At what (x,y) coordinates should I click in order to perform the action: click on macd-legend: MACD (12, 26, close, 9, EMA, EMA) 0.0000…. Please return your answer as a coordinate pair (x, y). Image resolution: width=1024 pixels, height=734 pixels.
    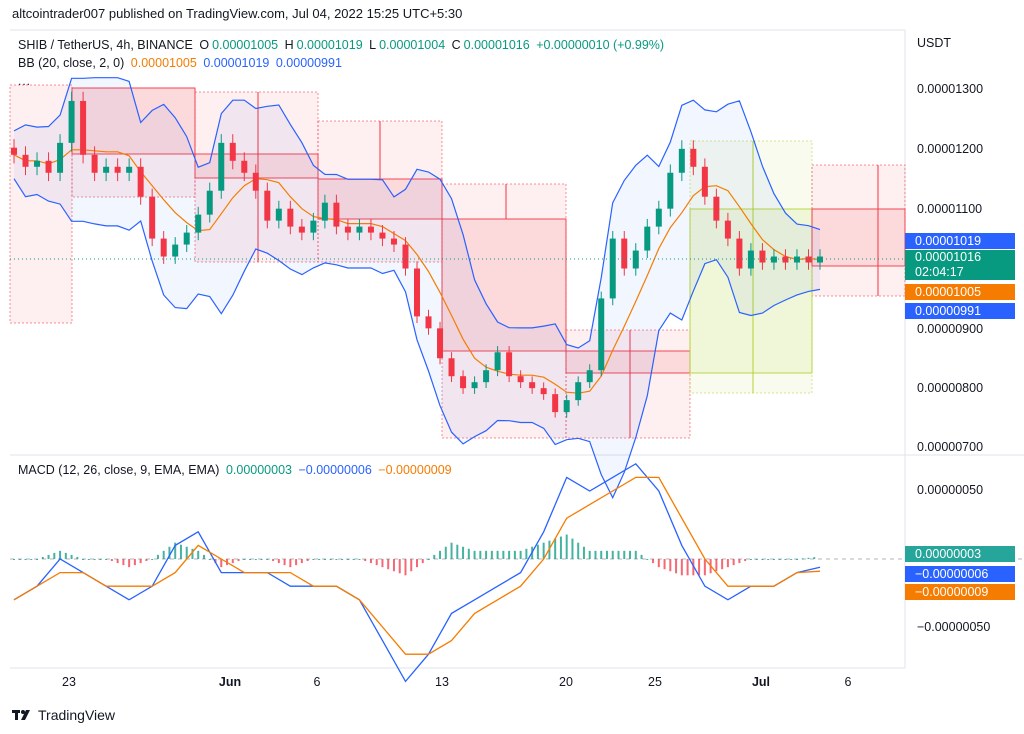
    Looking at the image, I should click on (236, 470).